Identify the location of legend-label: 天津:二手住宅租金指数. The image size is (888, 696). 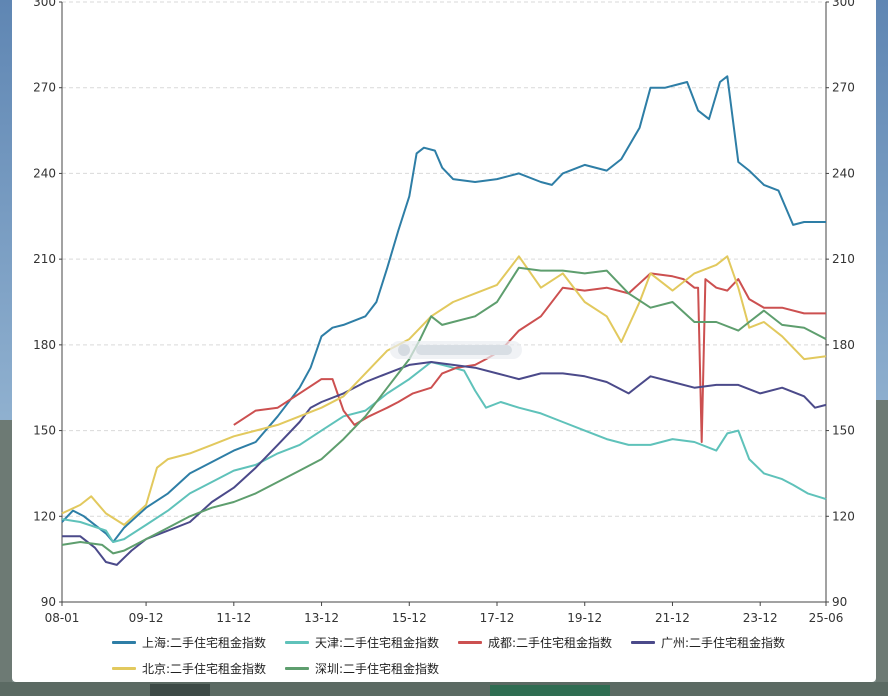
(377, 643).